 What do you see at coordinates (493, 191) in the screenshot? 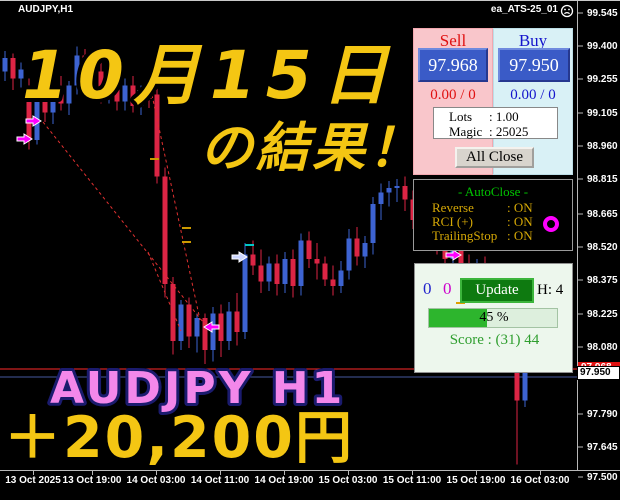
I see `autoclose-title: - AutoClose -` at bounding box center [493, 191].